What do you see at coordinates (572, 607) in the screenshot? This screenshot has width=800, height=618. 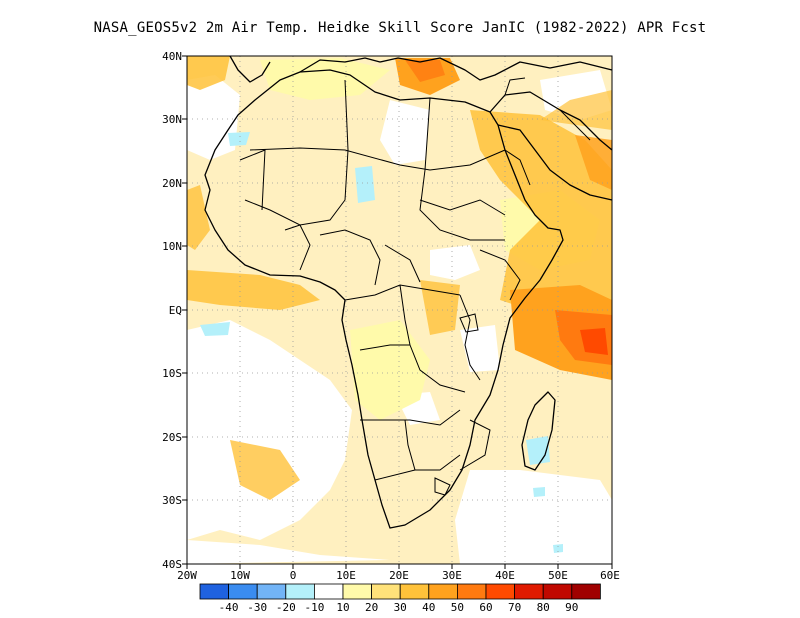 I see `colorbar-tick-label: 90` at bounding box center [572, 607].